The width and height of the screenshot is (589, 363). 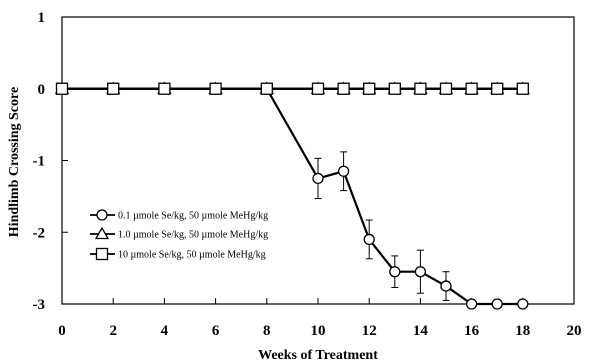 What do you see at coordinates (574, 331) in the screenshot?
I see `x-tick-label: 20` at bounding box center [574, 331].